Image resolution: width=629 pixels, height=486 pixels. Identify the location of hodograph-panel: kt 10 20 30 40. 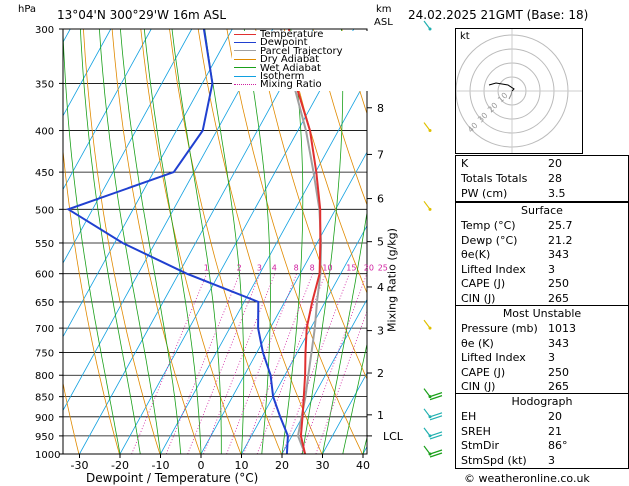
(519, 91).